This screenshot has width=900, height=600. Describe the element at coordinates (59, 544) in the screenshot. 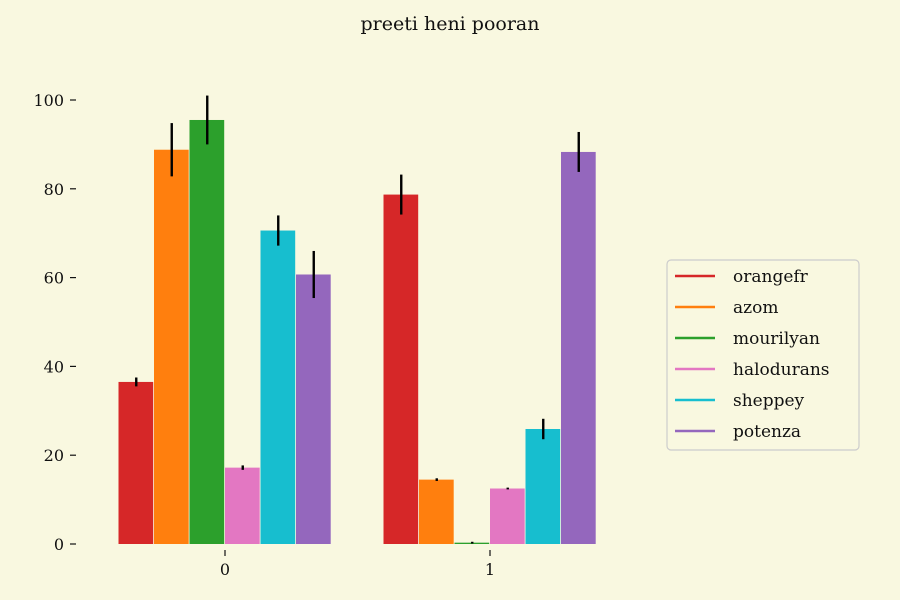

I see `y-tick-label: 0` at that location.